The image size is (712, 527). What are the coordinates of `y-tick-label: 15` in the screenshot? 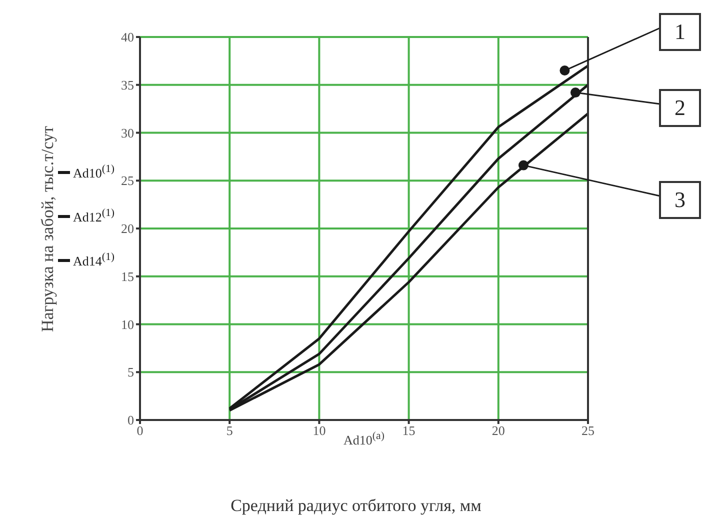 It's located at (127, 276).